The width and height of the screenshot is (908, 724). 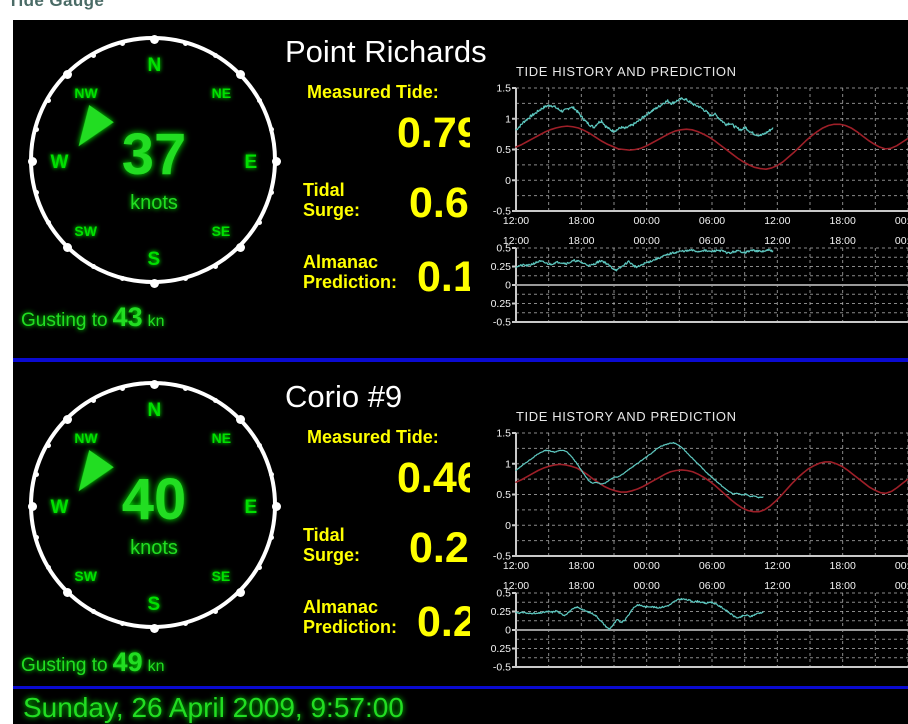 What do you see at coordinates (127, 662) in the screenshot?
I see `gust-value: 49` at bounding box center [127, 662].